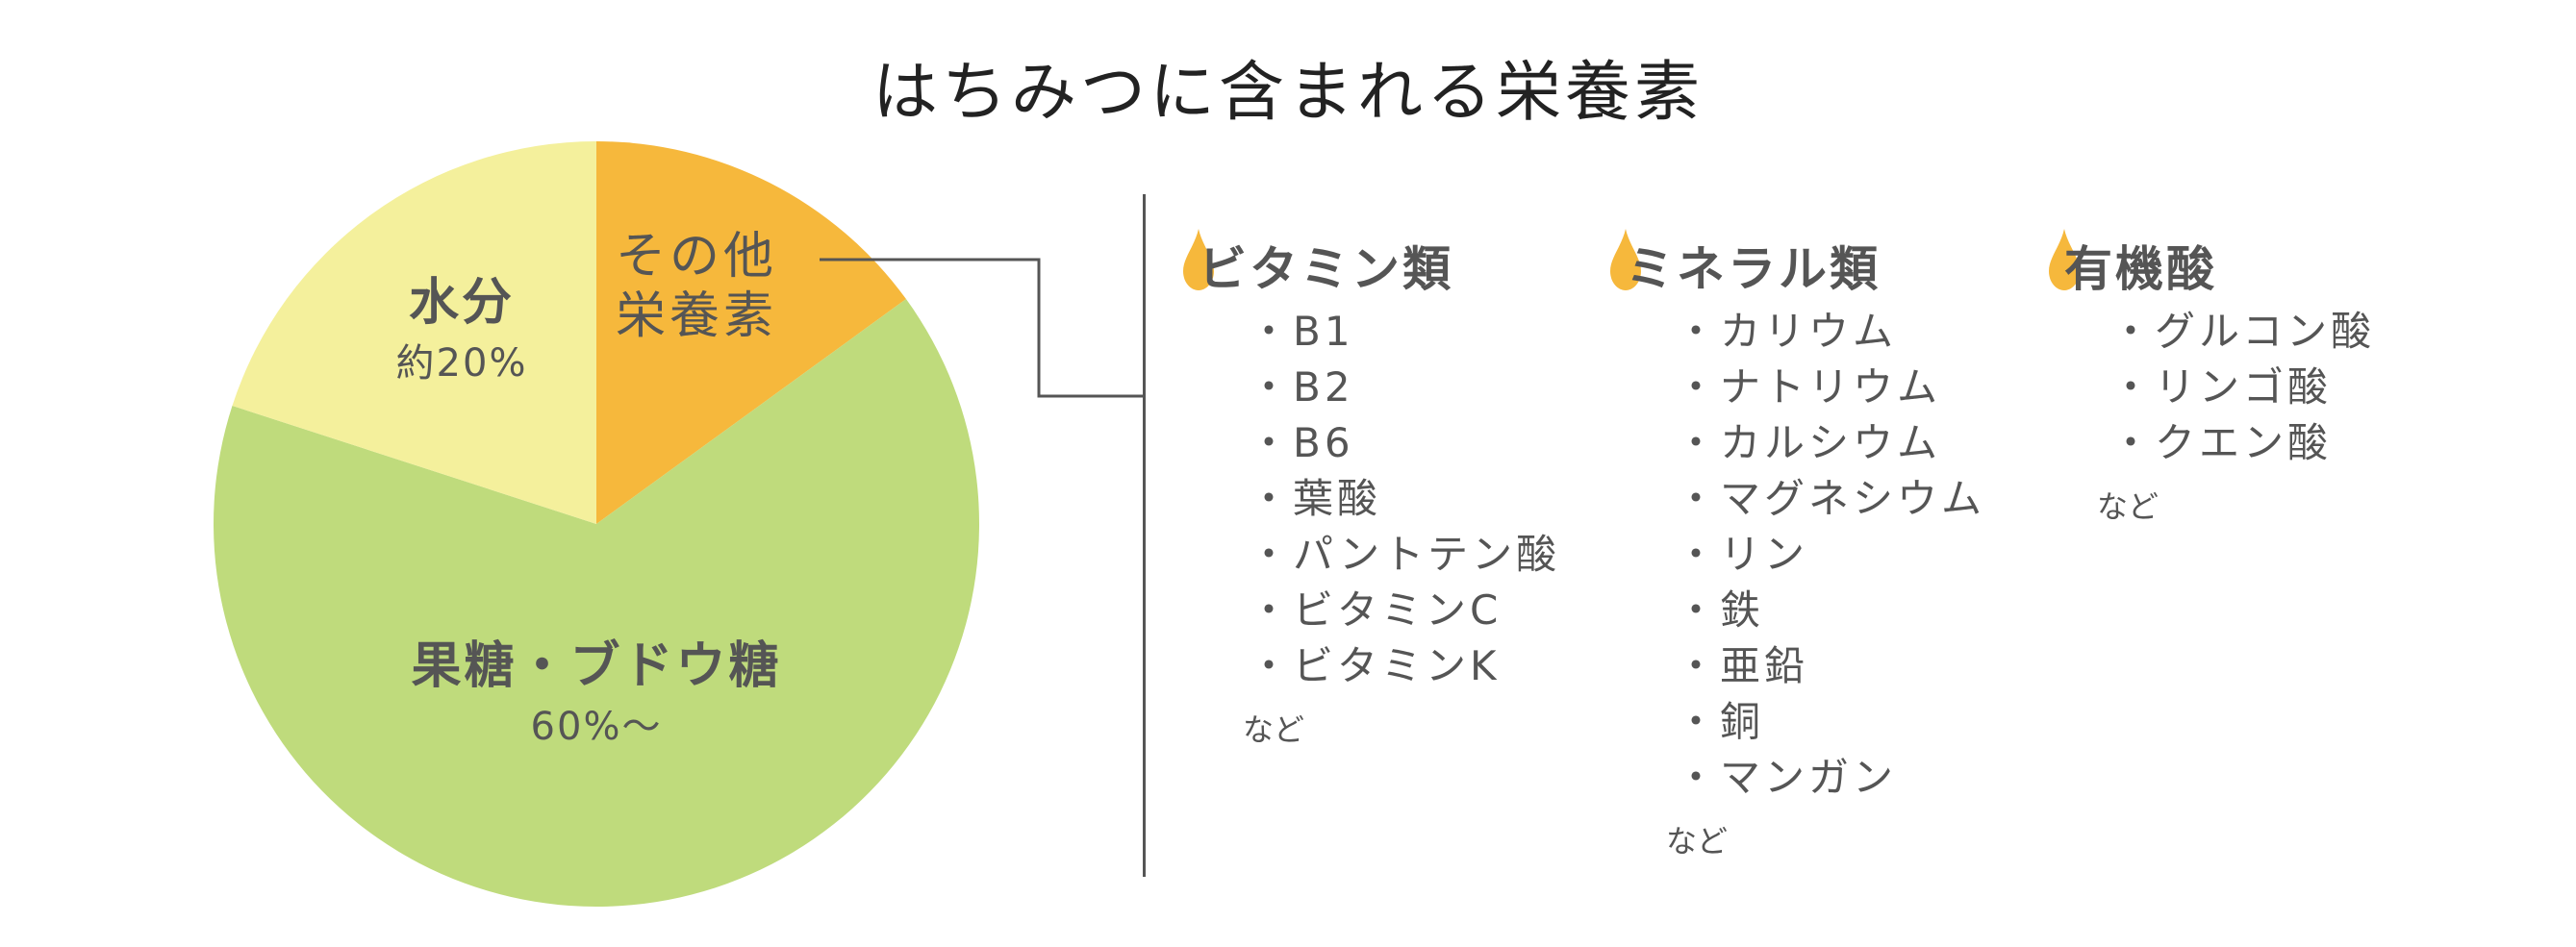 Image resolution: width=2576 pixels, height=947 pixels. Describe the element at coordinates (1287, 93) in the screenshot. I see `chart-title: はちみつに含まれる栄養素` at that location.